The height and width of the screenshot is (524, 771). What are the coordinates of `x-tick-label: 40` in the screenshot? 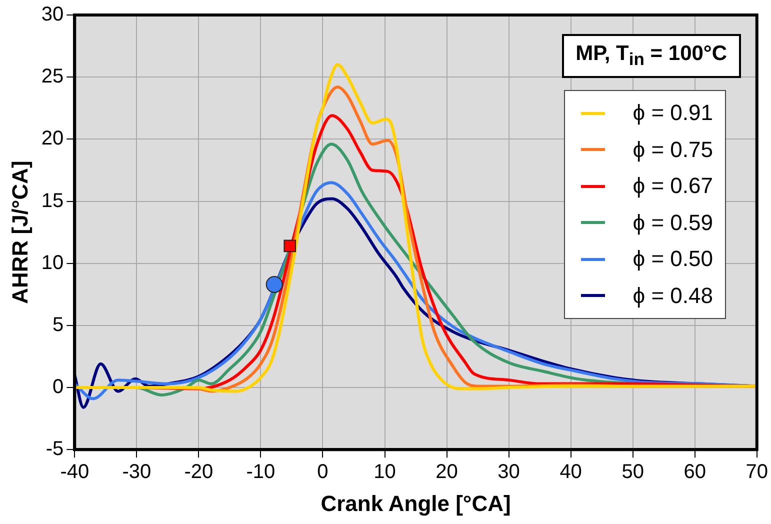 It's located at (571, 472).